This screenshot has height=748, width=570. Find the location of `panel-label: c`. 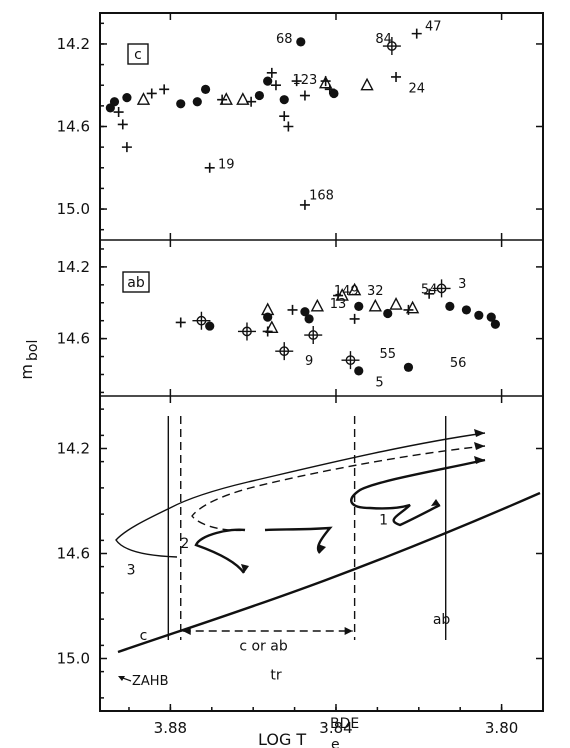

panel-label: c is located at coordinates (138, 55).